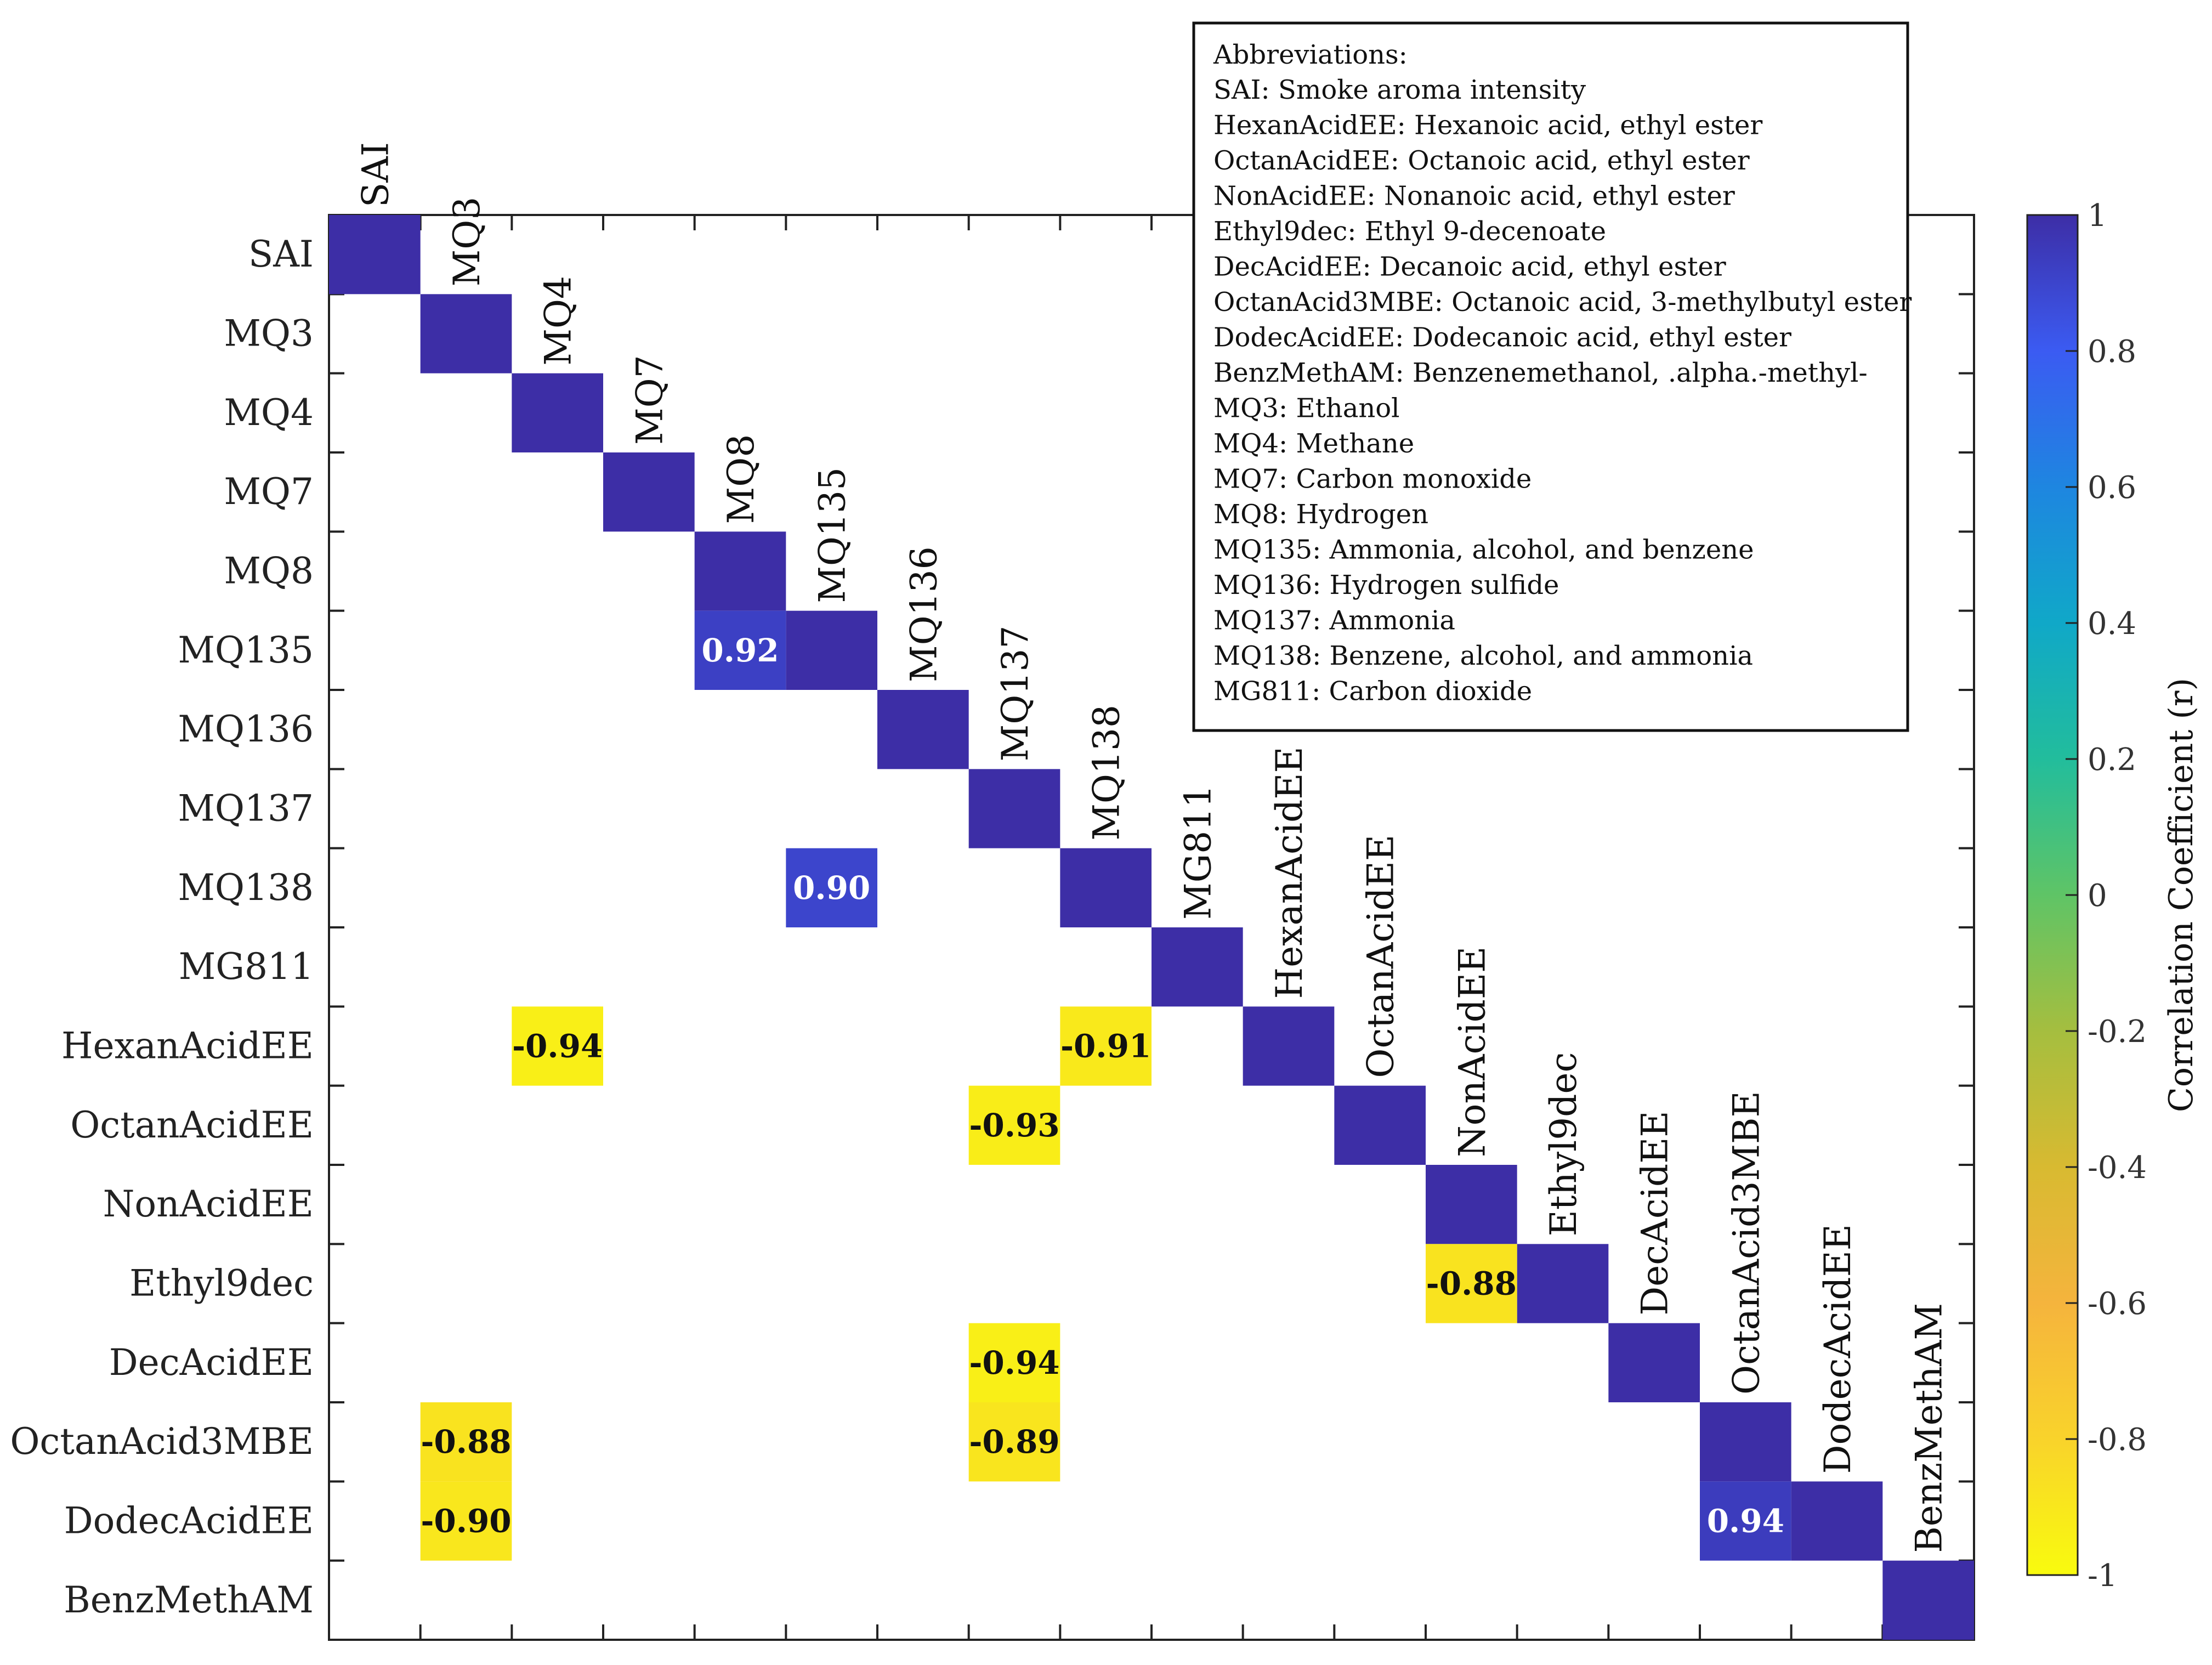 This screenshot has height=1665, width=2212. What do you see at coordinates (187, 1046) in the screenshot?
I see `row-label-hexanacidee: HexanAcidEE` at bounding box center [187, 1046].